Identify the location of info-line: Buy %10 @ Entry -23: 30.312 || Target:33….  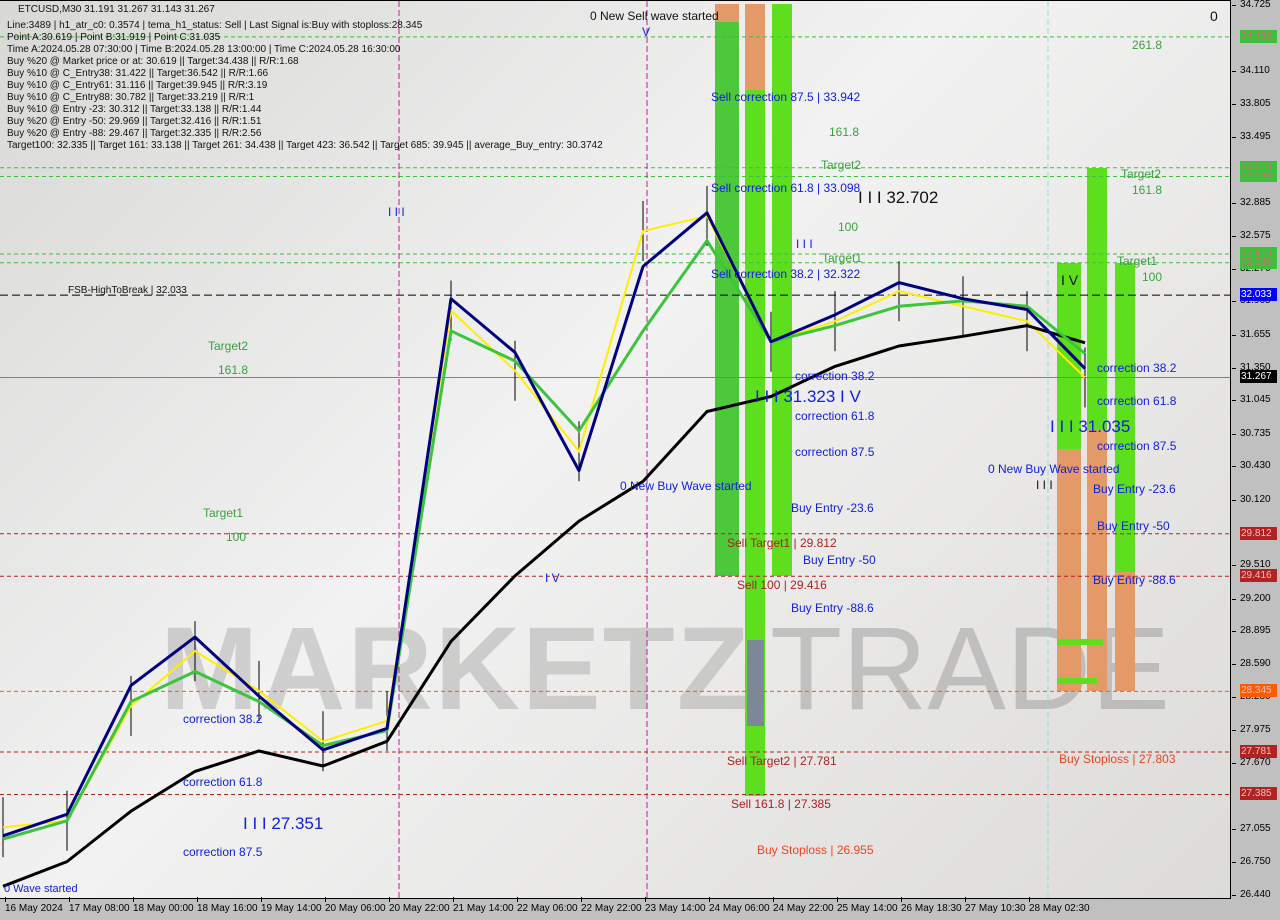
(134, 109).